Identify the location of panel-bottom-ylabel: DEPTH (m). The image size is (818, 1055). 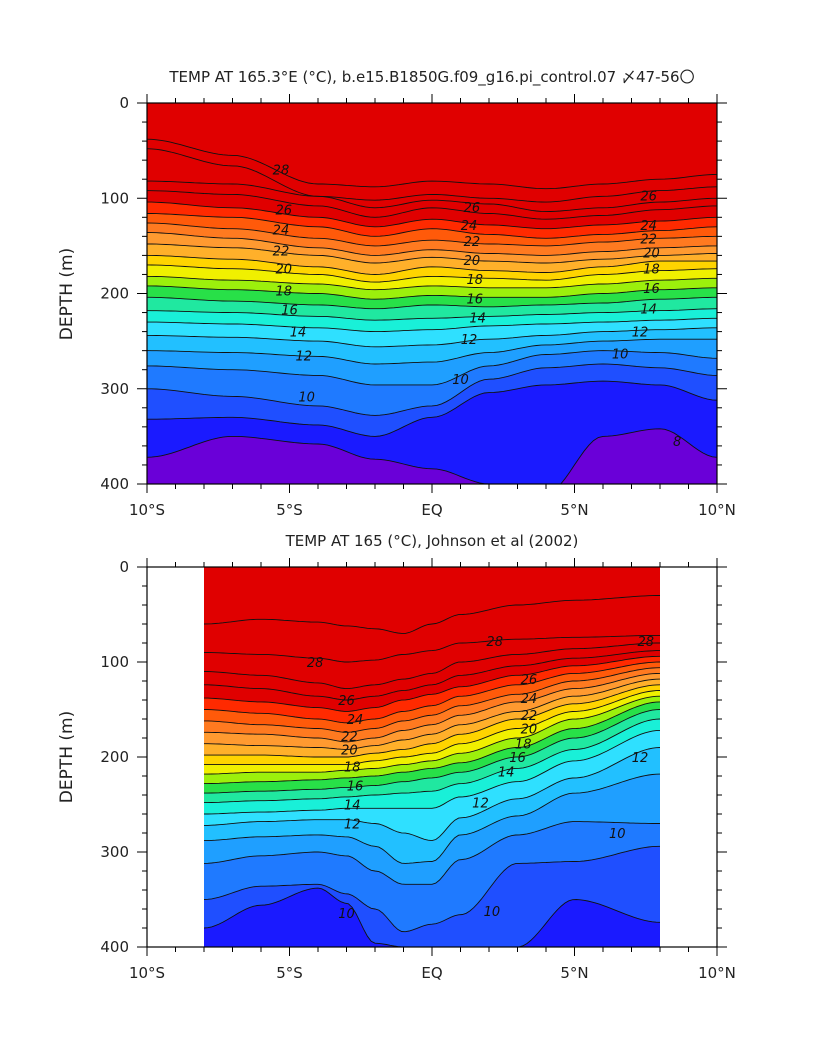
(67, 757).